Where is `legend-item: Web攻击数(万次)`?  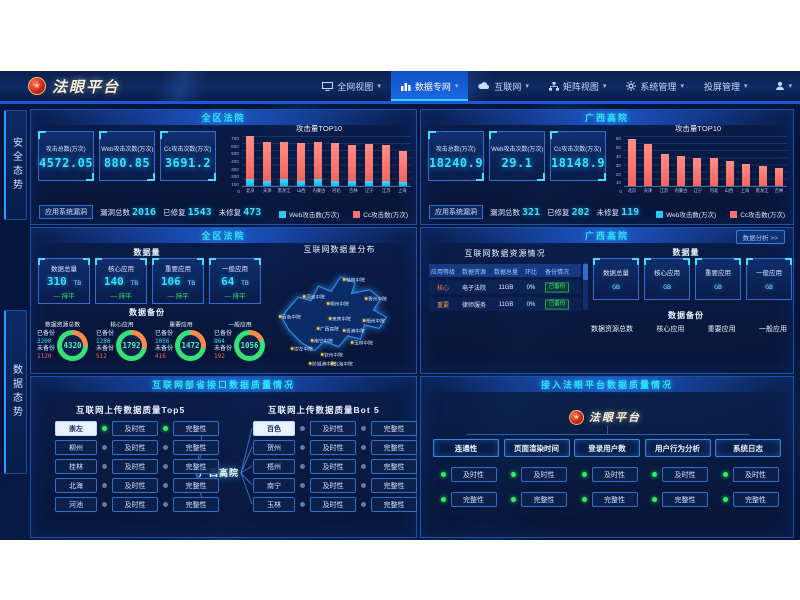
legend-item: Web攻击数(万次) is located at coordinates (309, 214).